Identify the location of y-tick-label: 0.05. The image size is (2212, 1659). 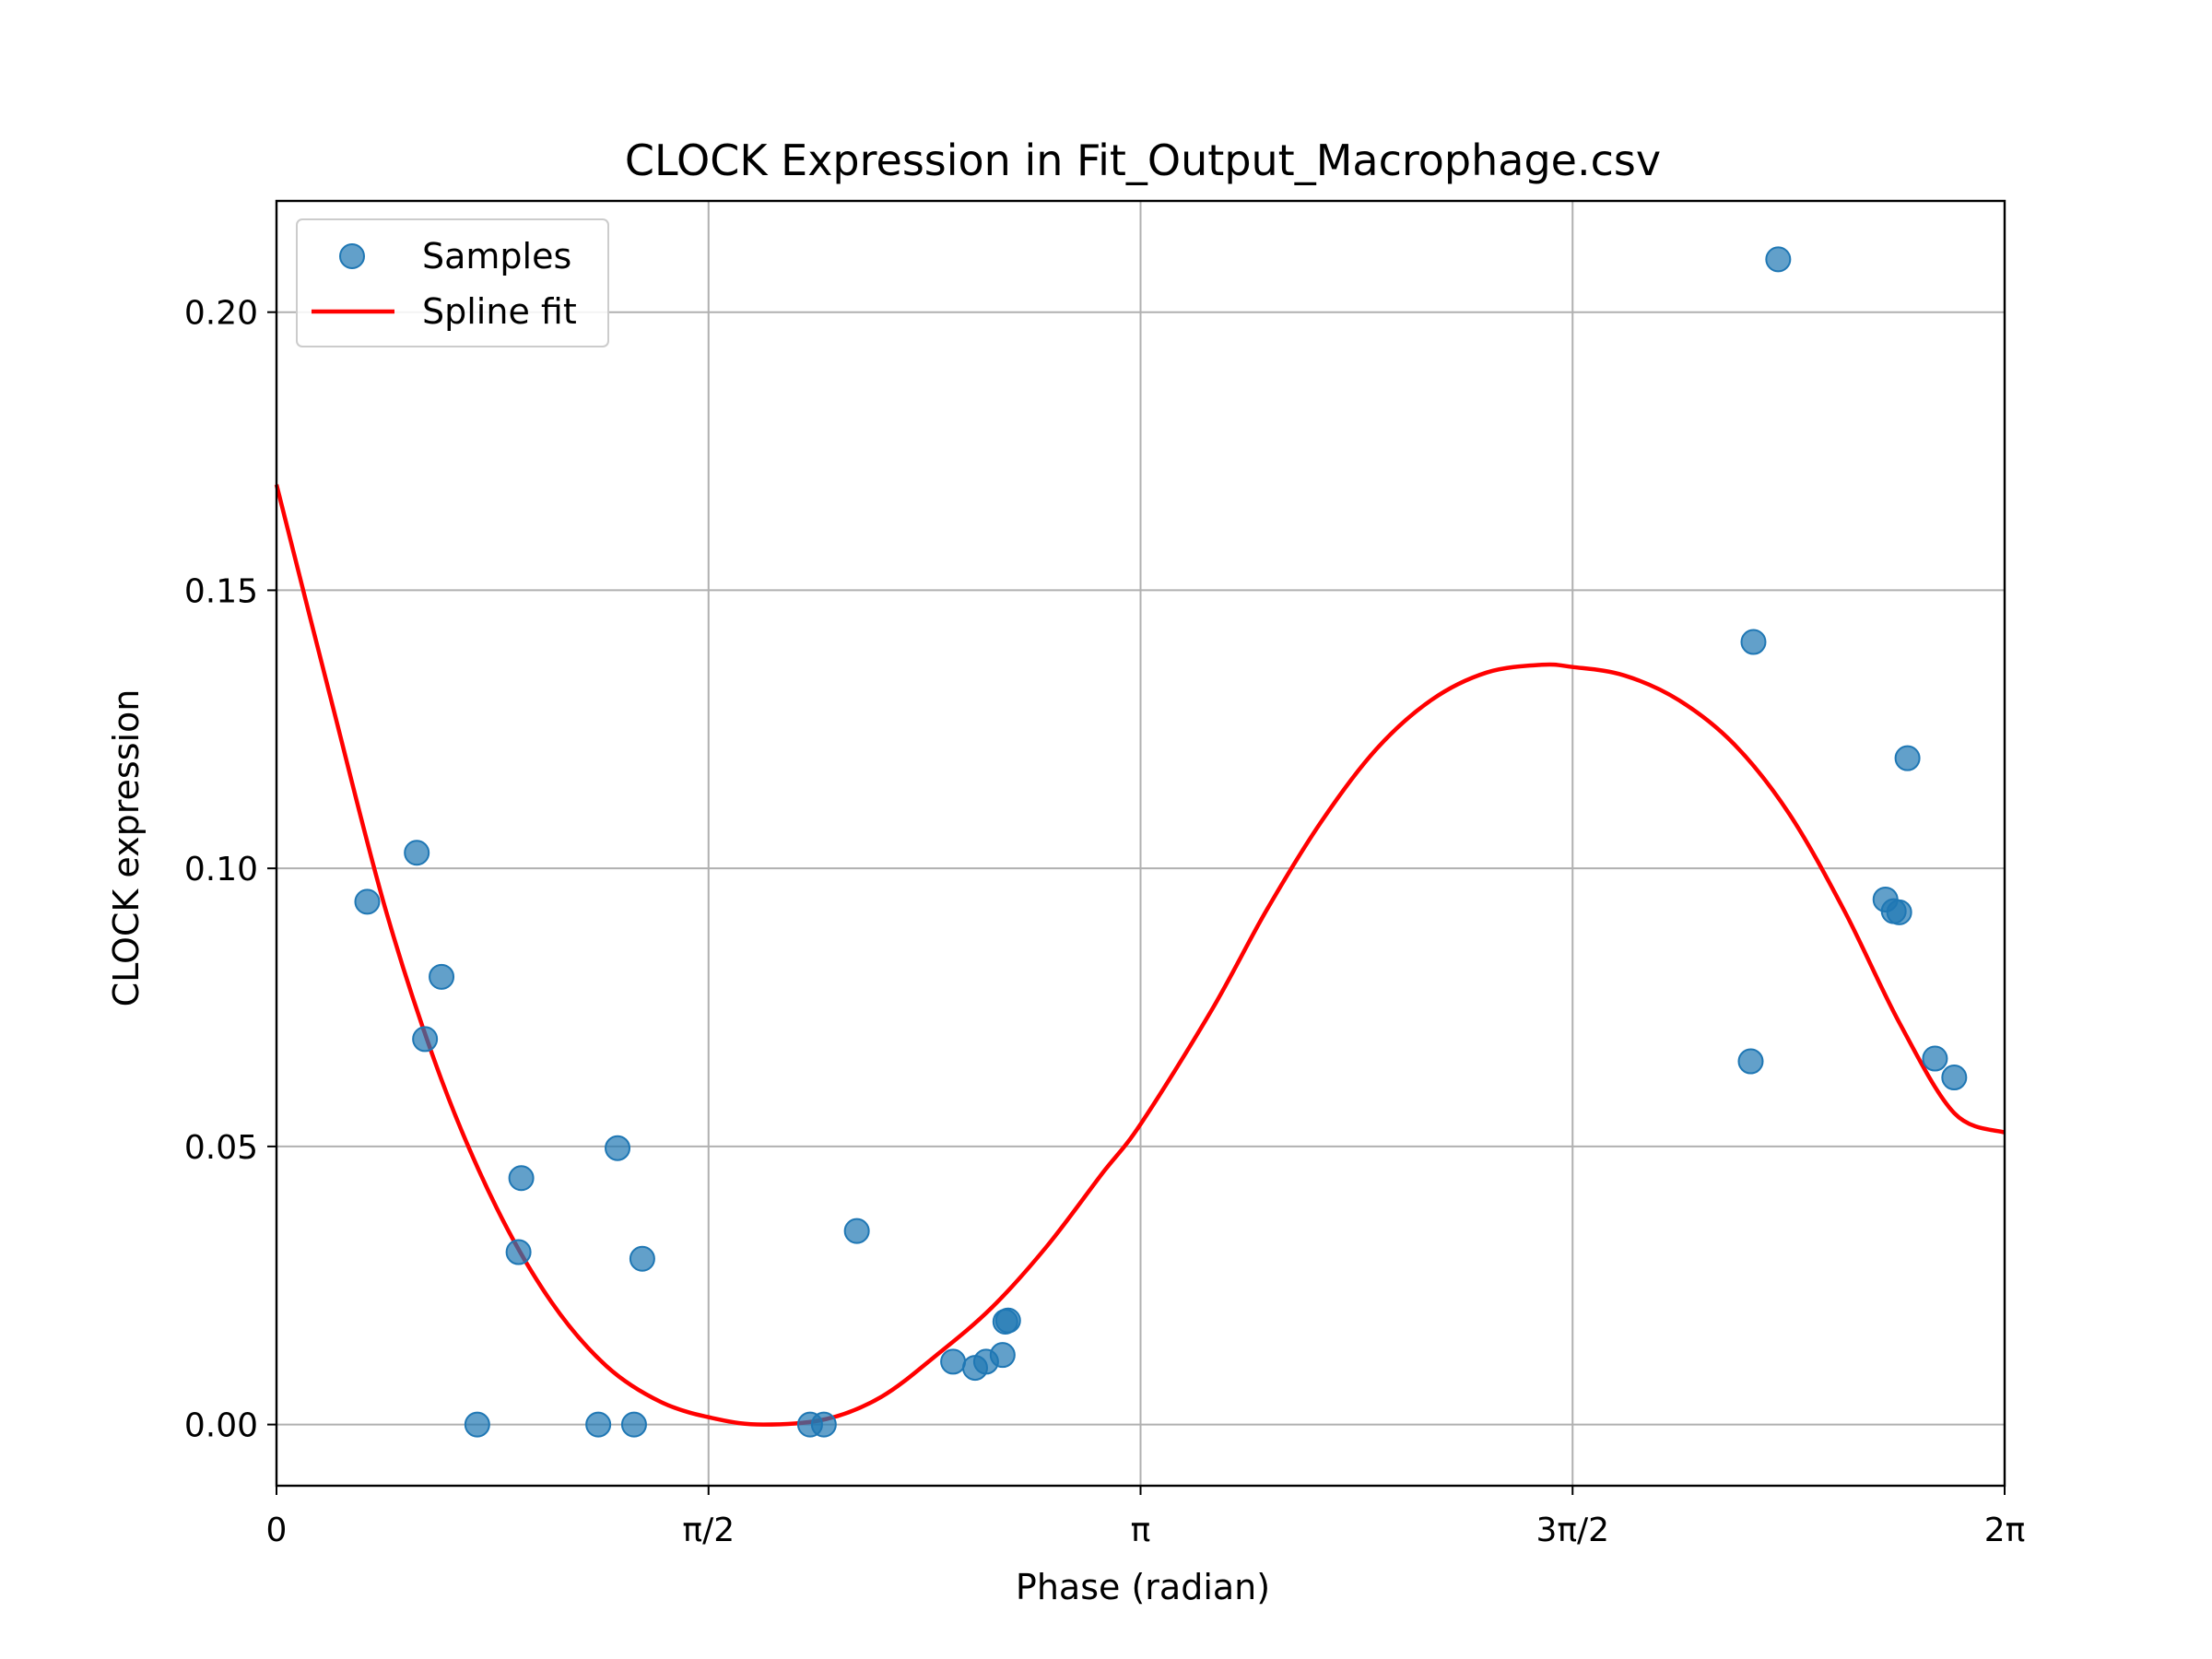
(221, 1148).